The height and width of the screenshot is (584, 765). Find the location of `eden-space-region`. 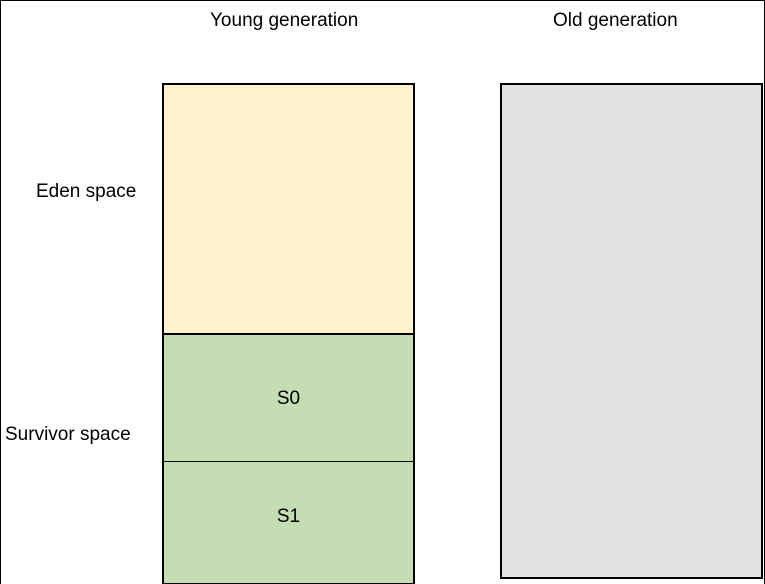

eden-space-region is located at coordinates (288, 209).